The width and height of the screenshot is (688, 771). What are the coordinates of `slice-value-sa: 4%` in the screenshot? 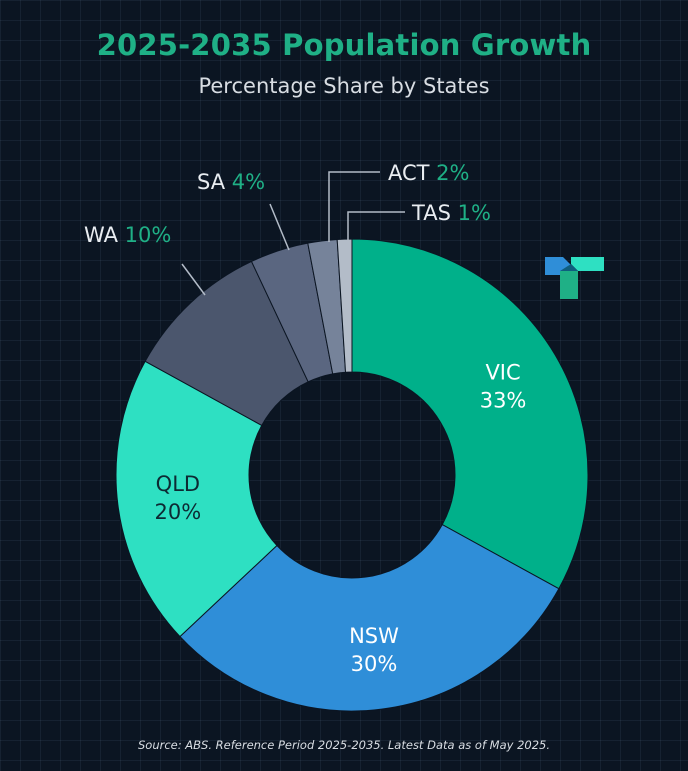 It's located at (248, 182).